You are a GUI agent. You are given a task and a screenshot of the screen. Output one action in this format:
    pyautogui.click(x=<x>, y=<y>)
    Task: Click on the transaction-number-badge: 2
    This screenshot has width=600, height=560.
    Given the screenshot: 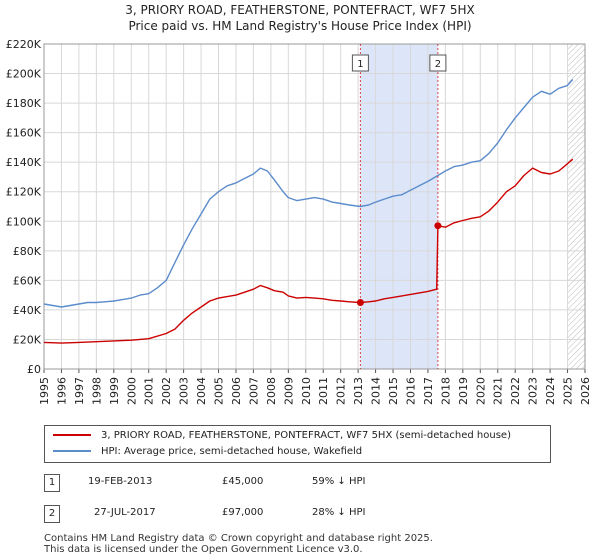 What is the action you would take?
    pyautogui.click(x=52, y=514)
    